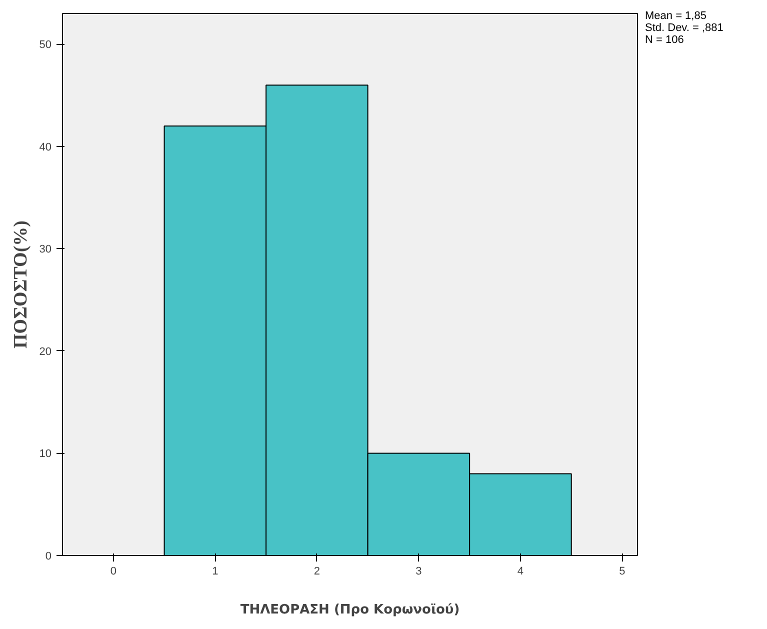  I want to click on y-tick-label: 30, so click(45, 250).